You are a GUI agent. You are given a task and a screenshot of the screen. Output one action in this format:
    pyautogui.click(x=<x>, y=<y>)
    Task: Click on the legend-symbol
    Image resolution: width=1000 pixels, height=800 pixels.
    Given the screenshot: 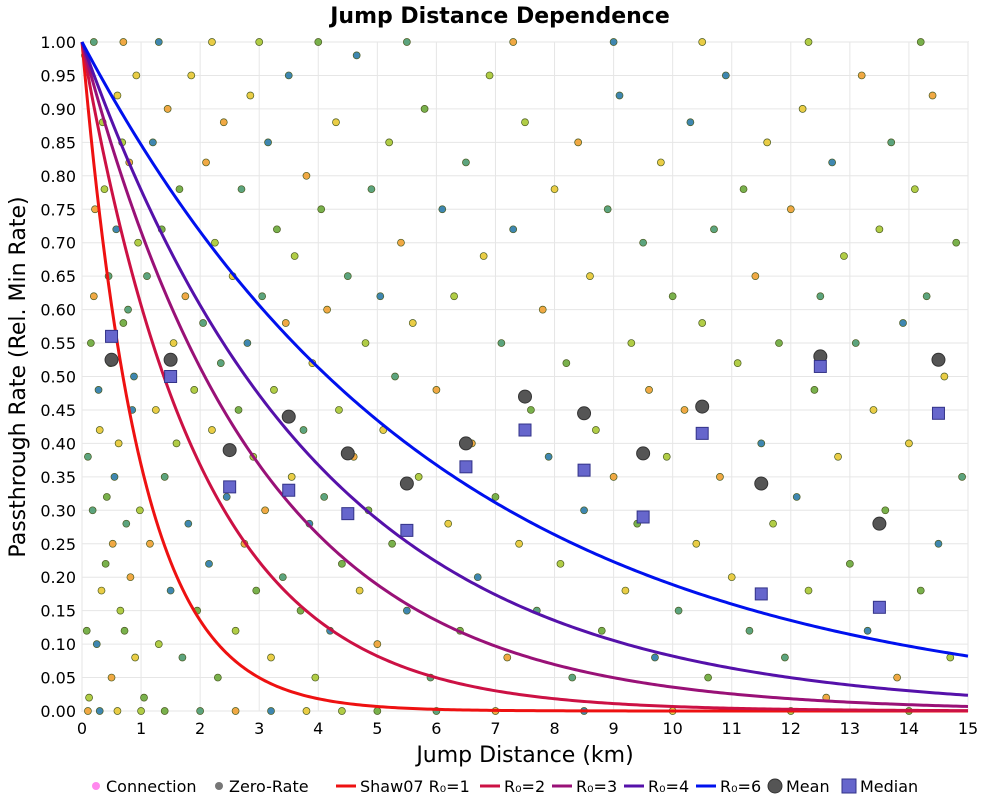 What is the action you would take?
    pyautogui.click(x=775, y=786)
    